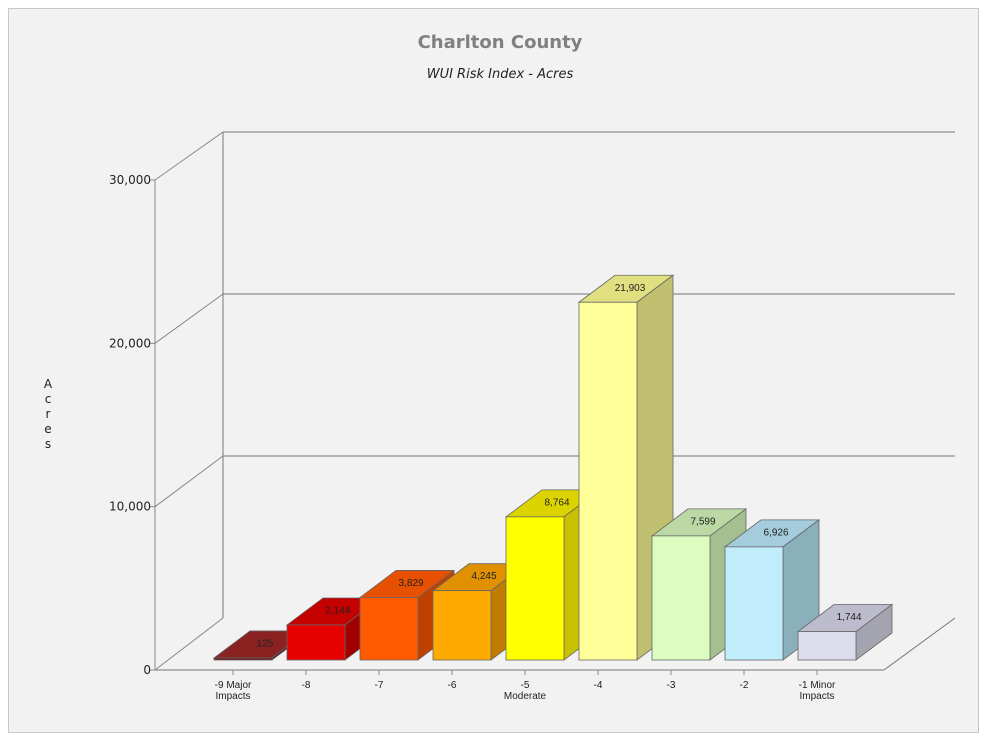 The image size is (982, 736). I want to click on bar-value-label: 21,903, so click(630, 288).